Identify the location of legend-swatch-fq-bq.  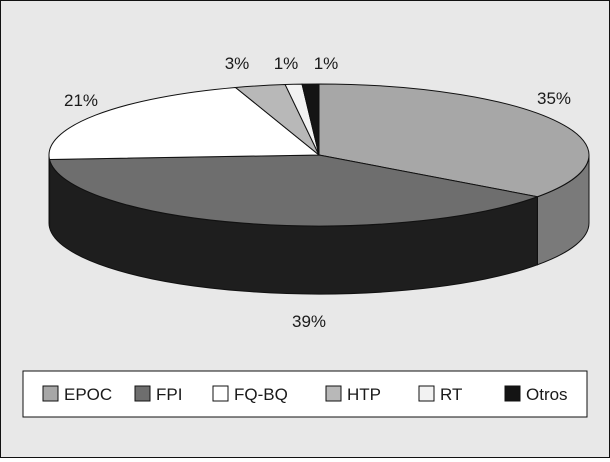
(220, 393).